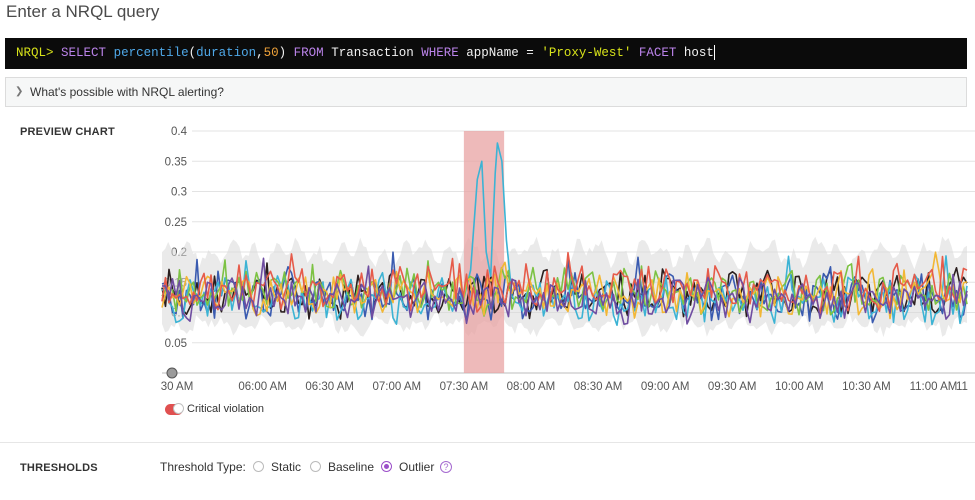  I want to click on table-name: Transaction, so click(372, 53).